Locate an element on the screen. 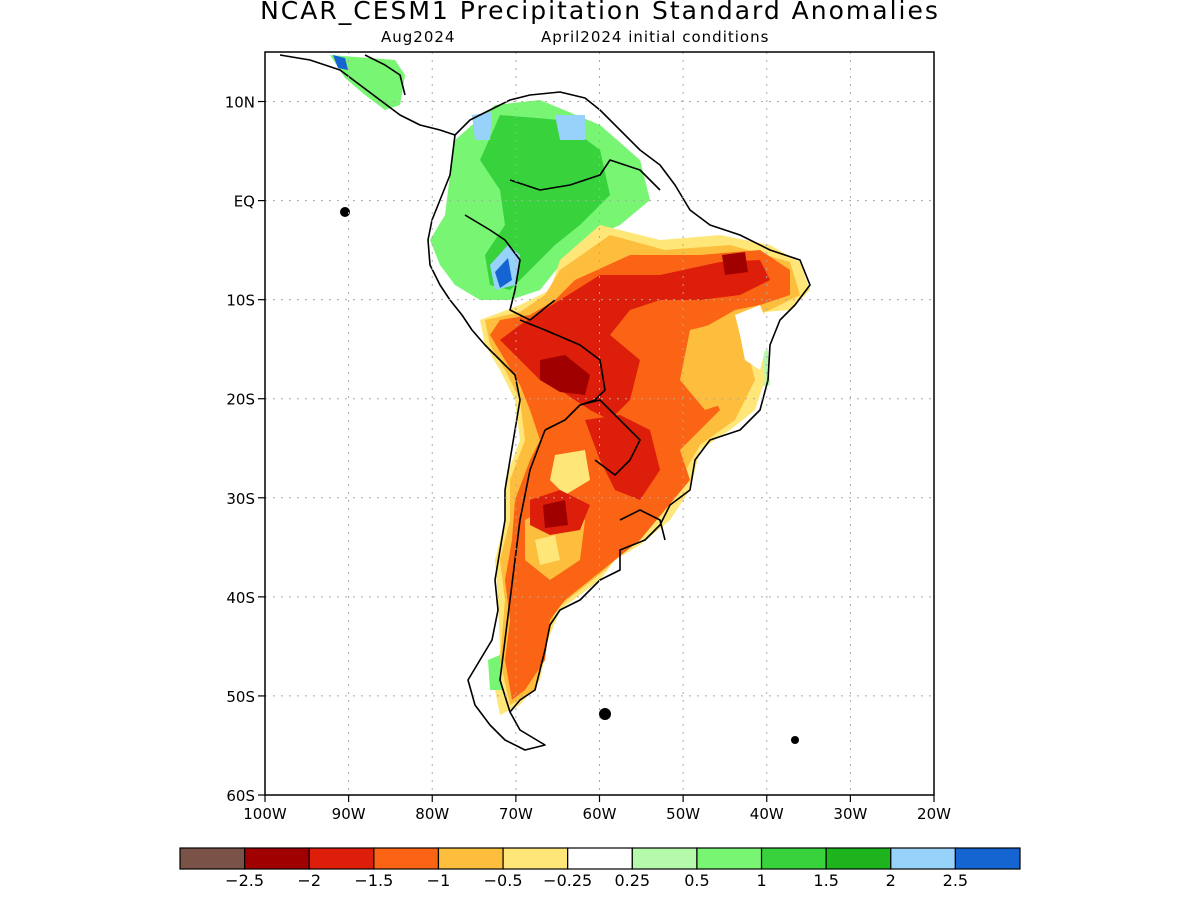 This screenshot has width=1200, height=900. anomaly-near-normal-northeast is located at coordinates (752, 337).